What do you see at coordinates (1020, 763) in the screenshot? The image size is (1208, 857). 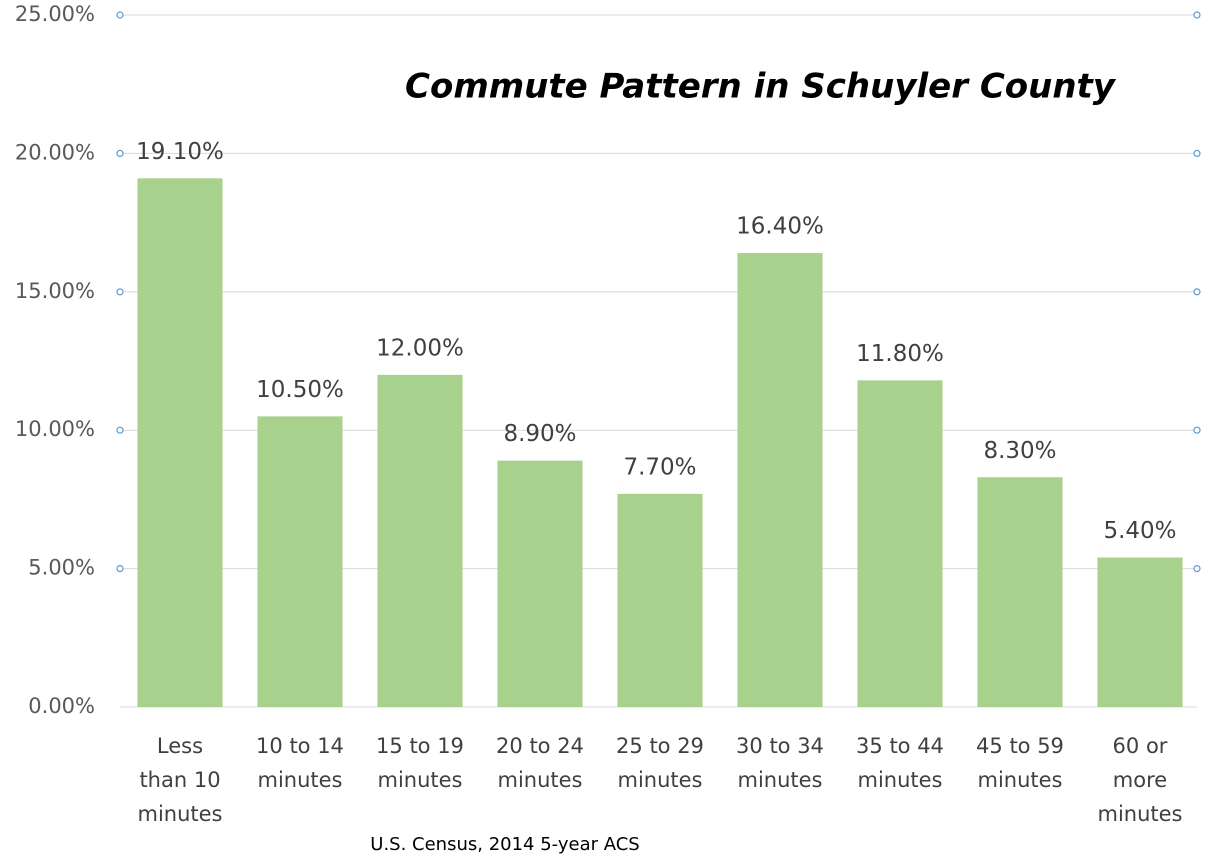 I see `x-tick-label: 45 to 59 minutes` at bounding box center [1020, 763].